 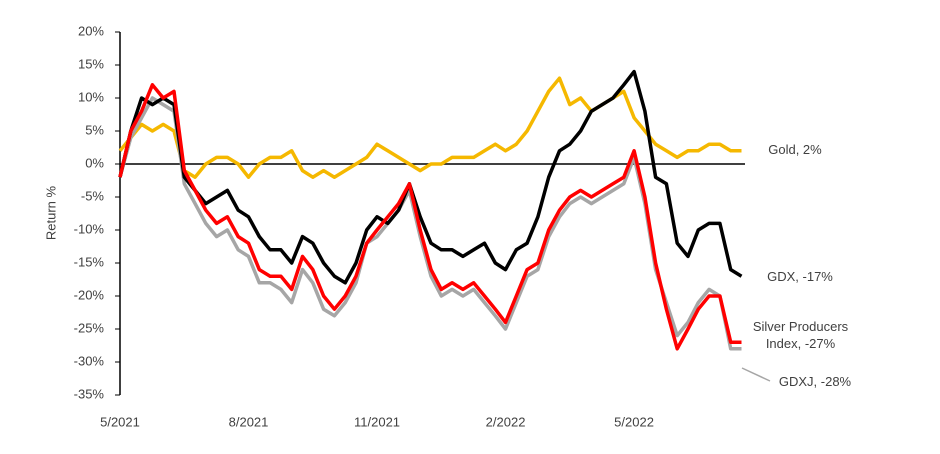 What do you see at coordinates (377, 421) in the screenshot?
I see `x-tick-label: 11/2021` at bounding box center [377, 421].